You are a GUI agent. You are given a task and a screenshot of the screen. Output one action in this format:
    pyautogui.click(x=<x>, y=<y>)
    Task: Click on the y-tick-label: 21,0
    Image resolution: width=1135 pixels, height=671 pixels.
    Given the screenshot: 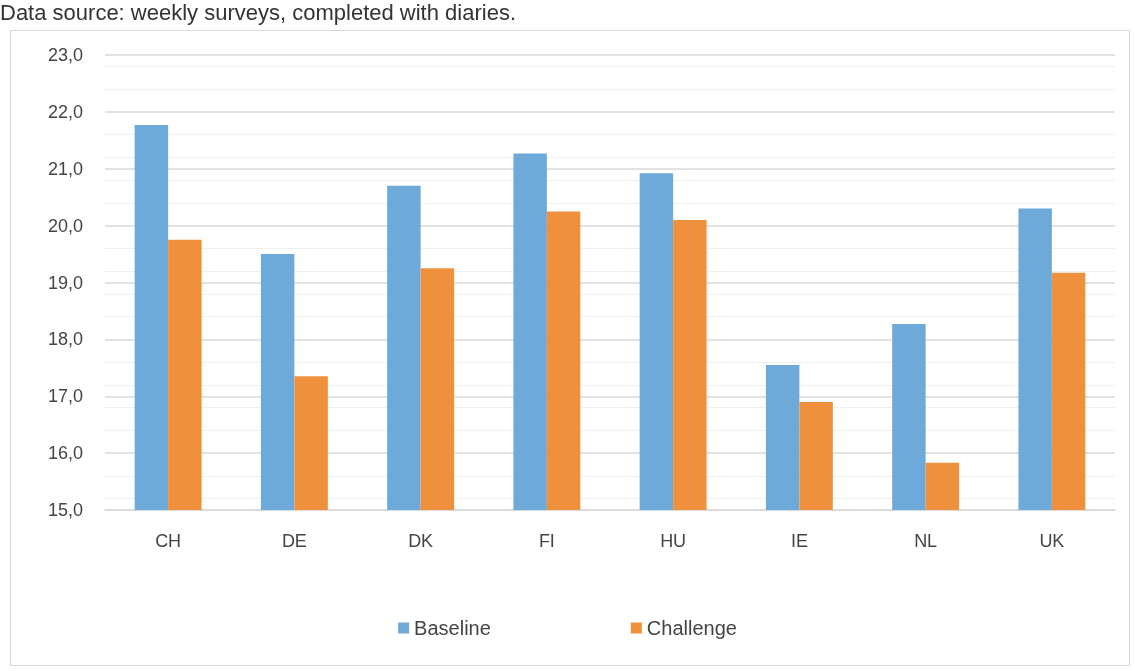 What is the action you would take?
    pyautogui.click(x=65, y=168)
    